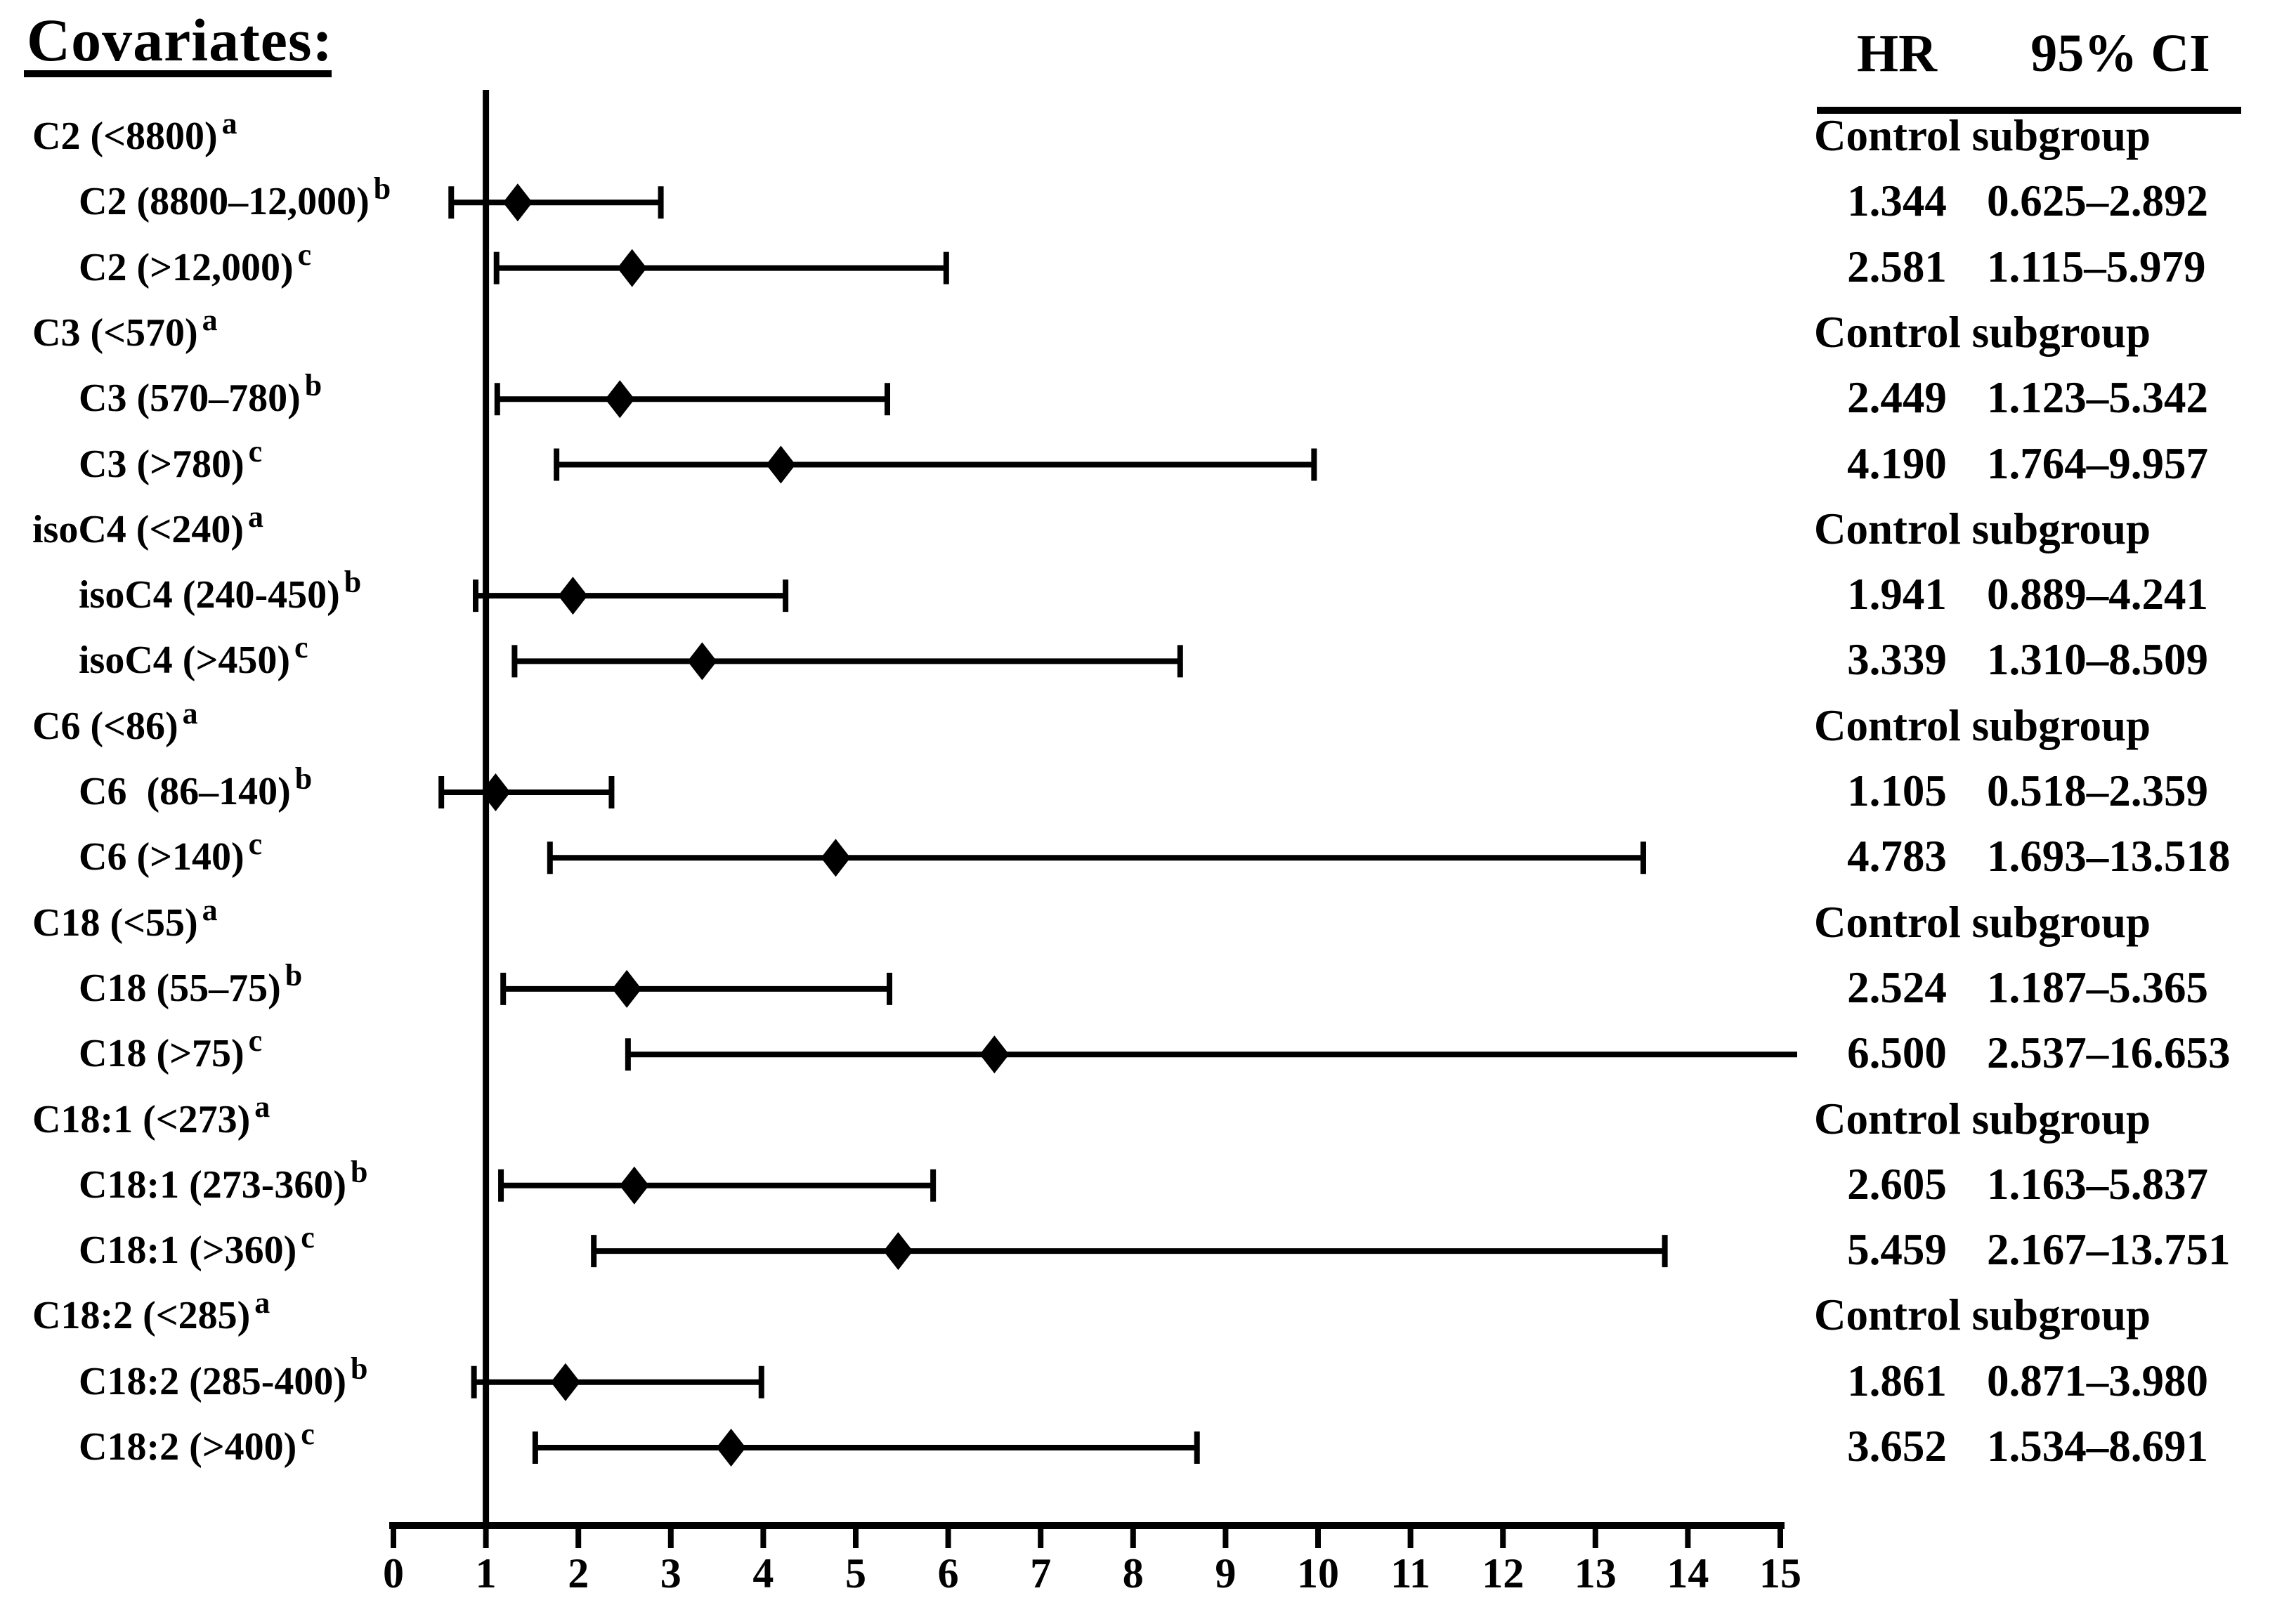 This screenshot has width=2296, height=1612. Describe the element at coordinates (1687, 1574) in the screenshot. I see `x-tick-label: 14` at that location.